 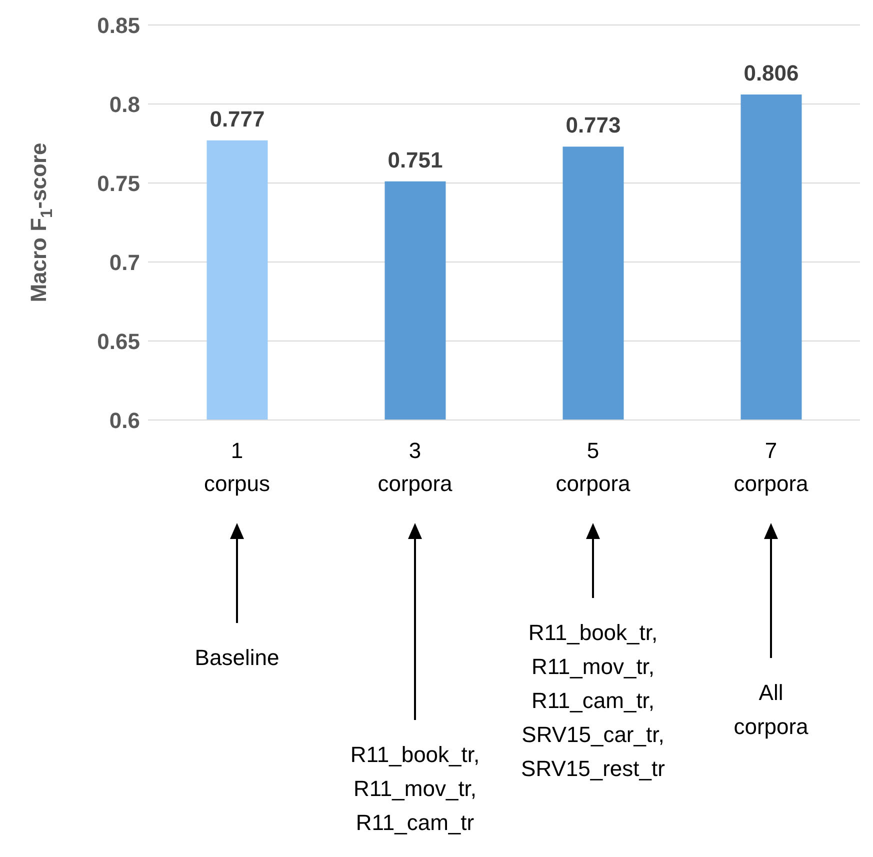 What do you see at coordinates (416, 467) in the screenshot?
I see `x-tick-label: 3 corpora` at bounding box center [416, 467].